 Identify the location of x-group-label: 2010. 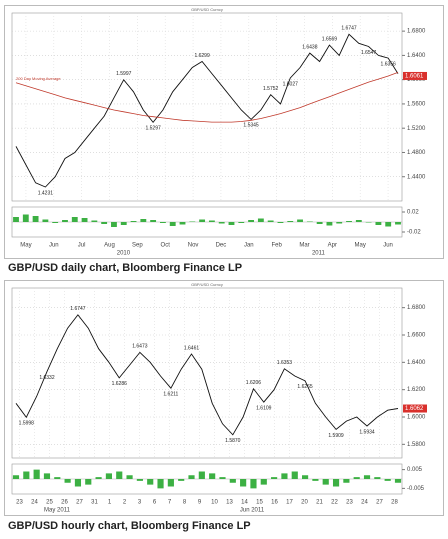
(124, 254).